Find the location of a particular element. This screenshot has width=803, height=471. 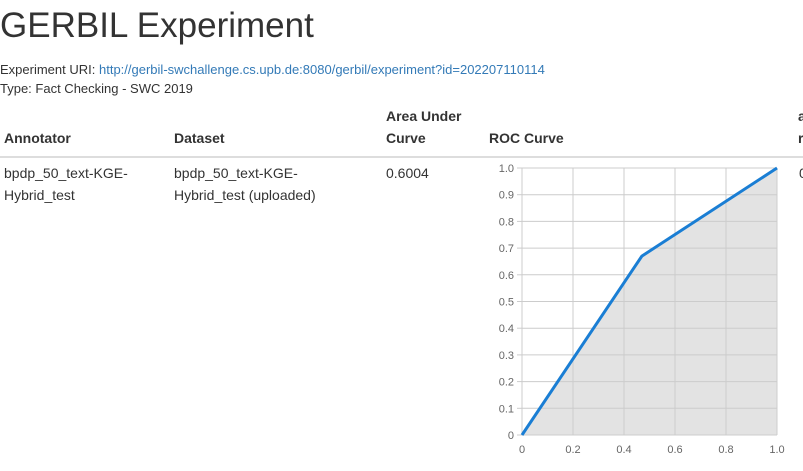

y-tick-label: 1.0 is located at coordinates (506, 169).